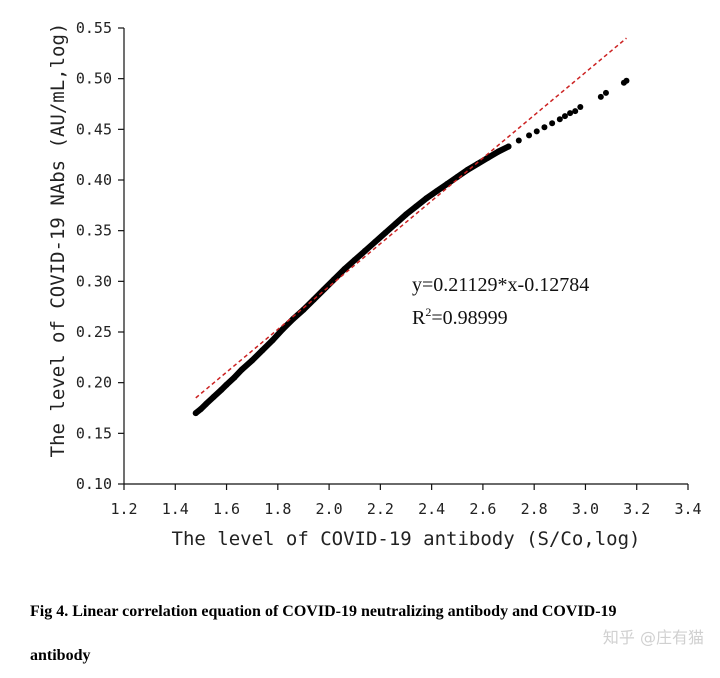  I want to click on y-tick-label: 0.20, so click(94, 383).